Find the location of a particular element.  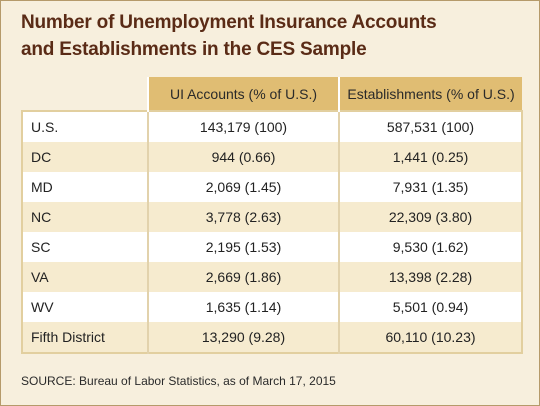

ui-accounts-cell: 2,669 (1.86) is located at coordinates (244, 277).